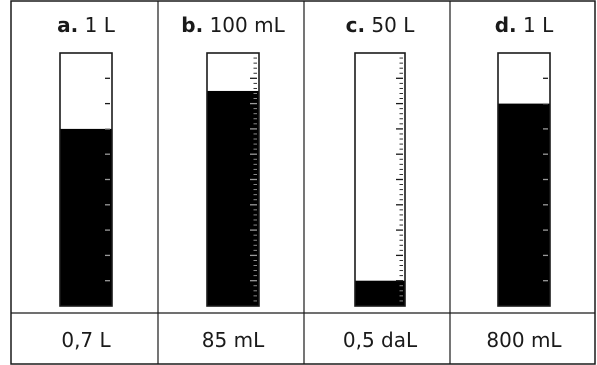 The width and height of the screenshot is (597, 365). I want to click on cylinder-b-liquid, so click(233, 198).